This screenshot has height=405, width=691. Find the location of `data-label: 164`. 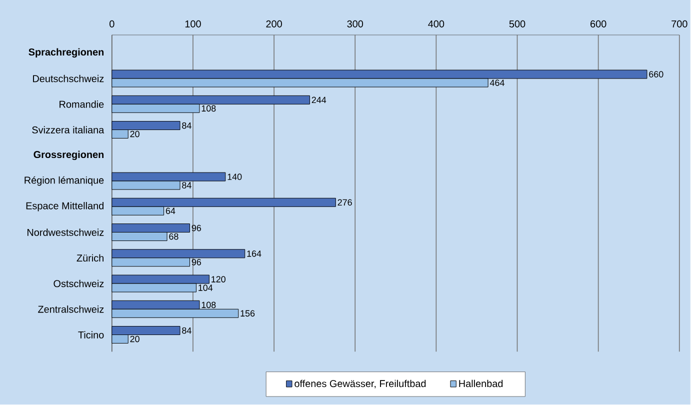

data-label: 164 is located at coordinates (254, 254).